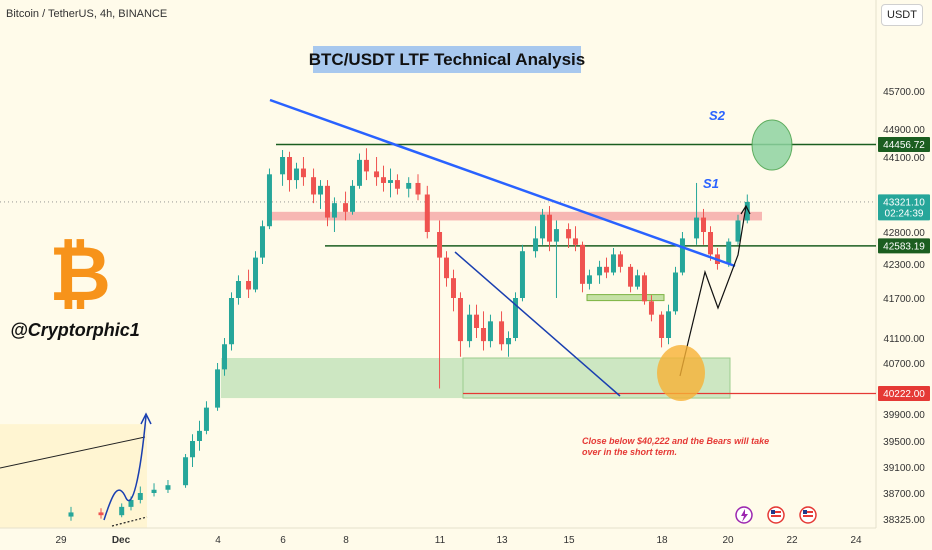 The width and height of the screenshot is (932, 550). Describe the element at coordinates (904, 92) in the screenshot. I see `price-tick-label: 45700.00` at that location.